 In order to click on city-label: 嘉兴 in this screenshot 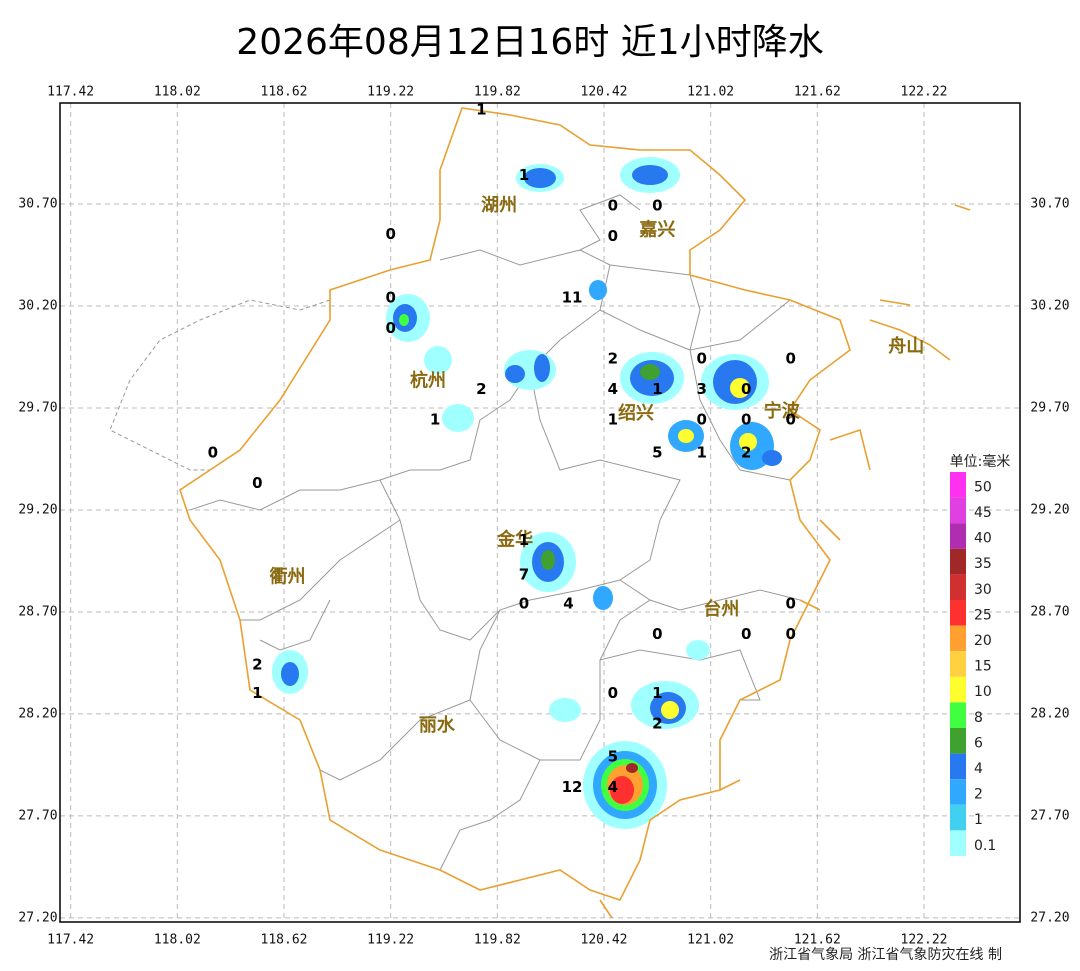, I will do `click(656, 229)`.